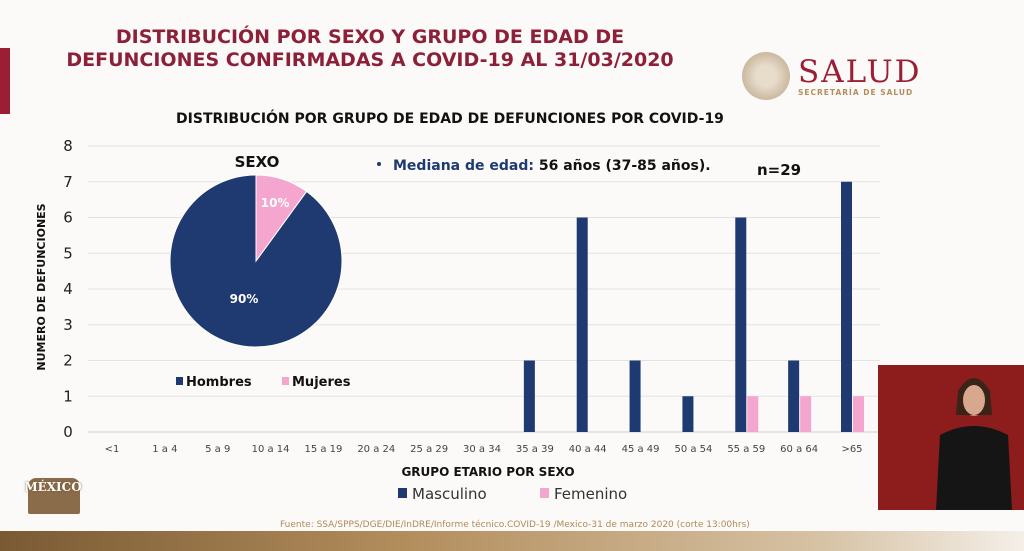 The width and height of the screenshot is (1024, 551). I want to click on x-tick-label: 5 a 9, so click(217, 449).